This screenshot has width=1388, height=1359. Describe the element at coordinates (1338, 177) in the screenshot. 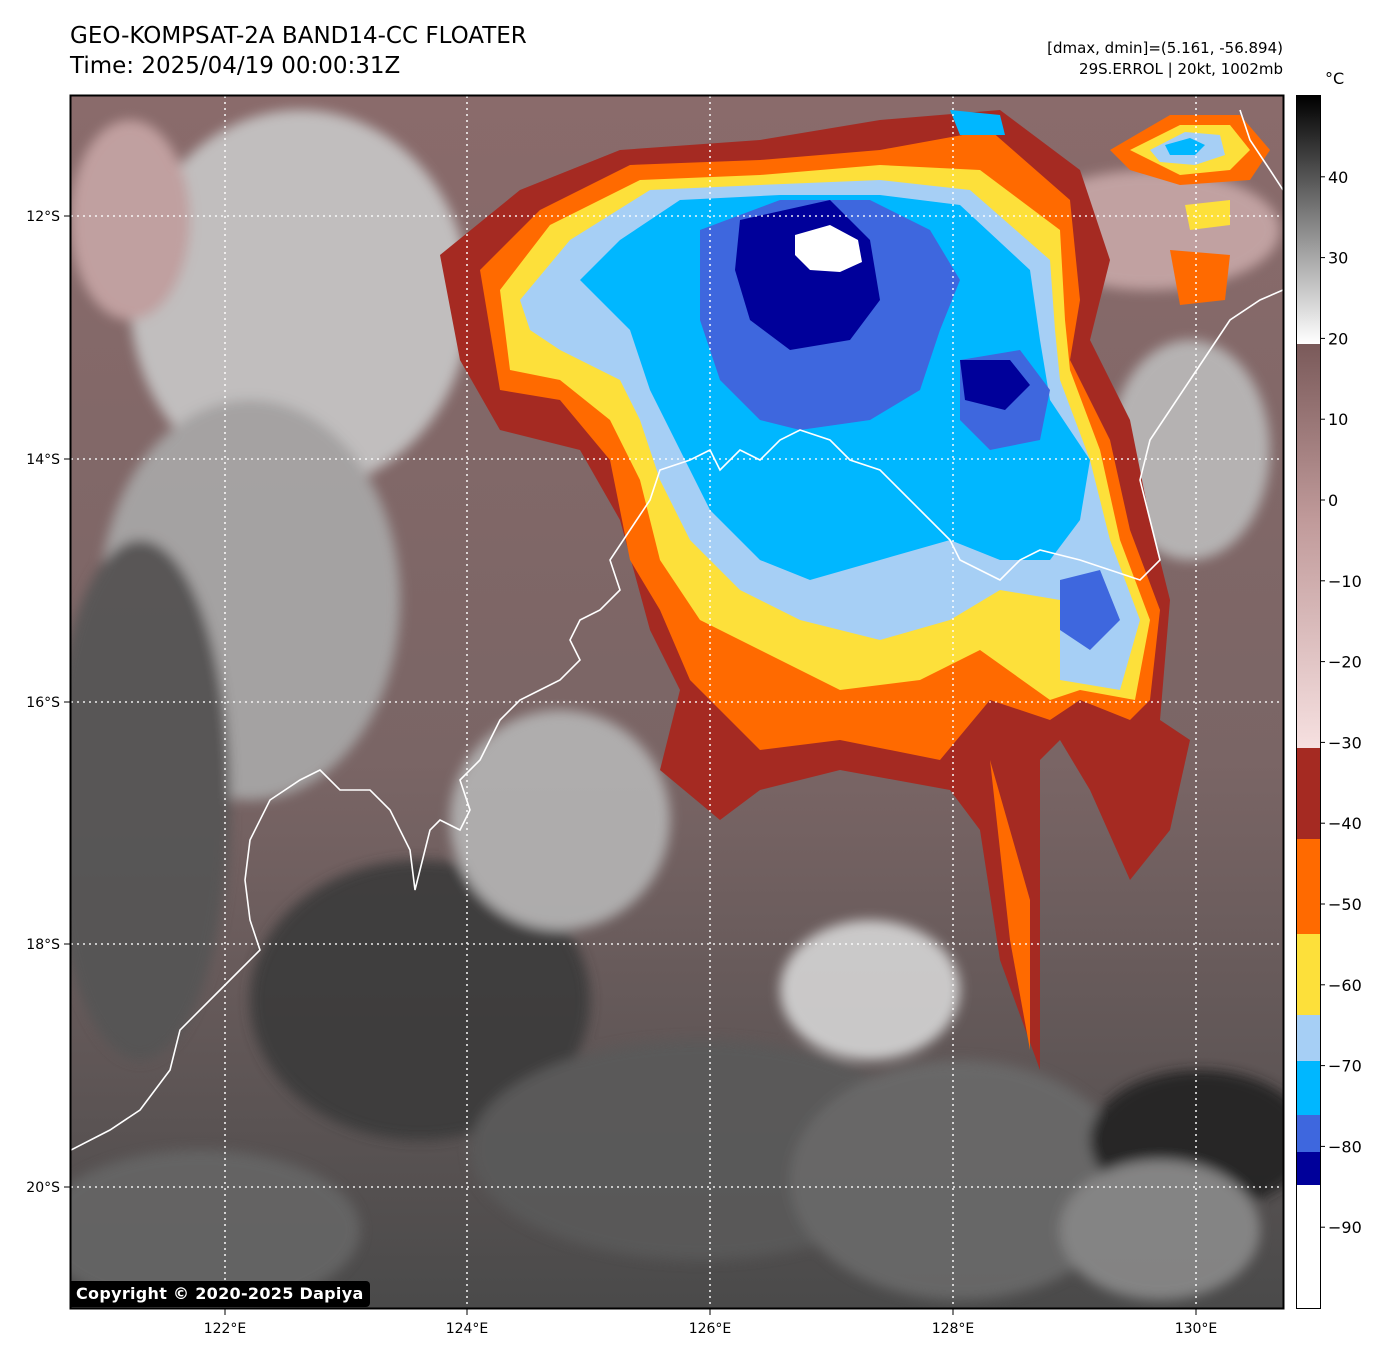

I see `colorbar-tick-label: 40` at that location.